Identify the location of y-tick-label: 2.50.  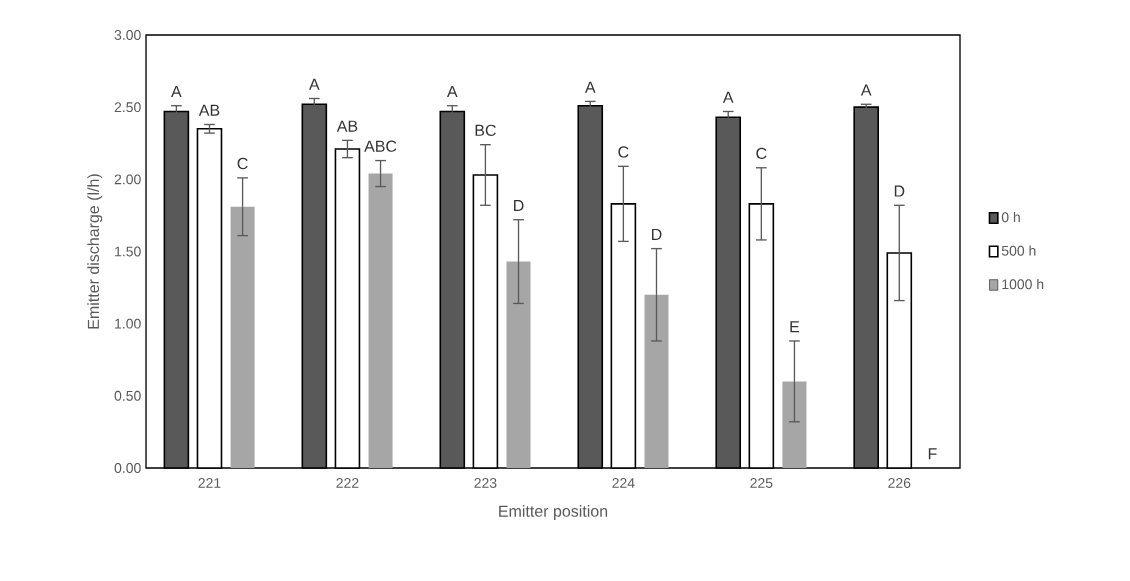
(127, 107).